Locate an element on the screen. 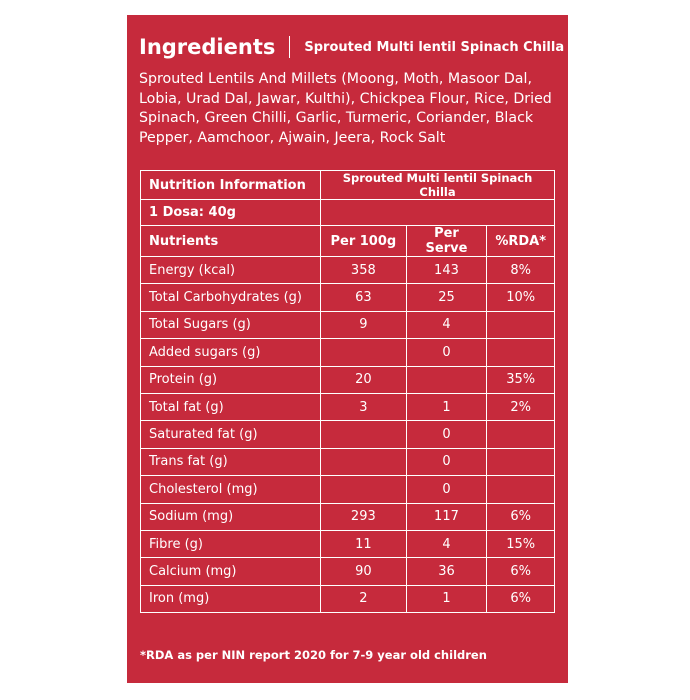  table-cell: Protein (g) is located at coordinates (230, 379).